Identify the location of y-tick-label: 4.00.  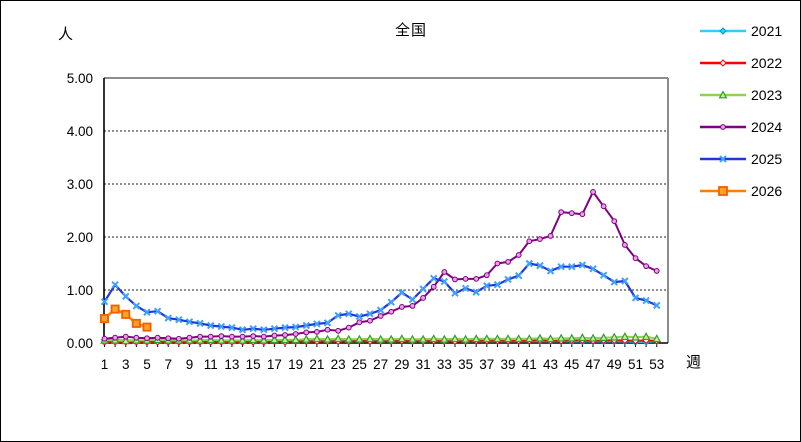
(80, 131).